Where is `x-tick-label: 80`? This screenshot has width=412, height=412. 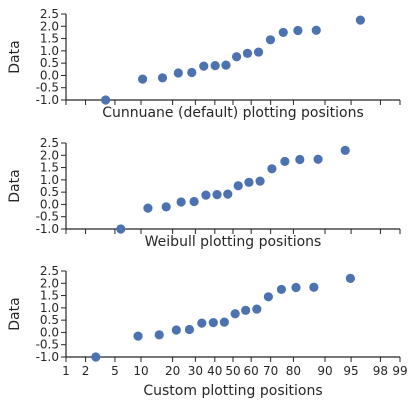
x-tick-label: 80 is located at coordinates (293, 371).